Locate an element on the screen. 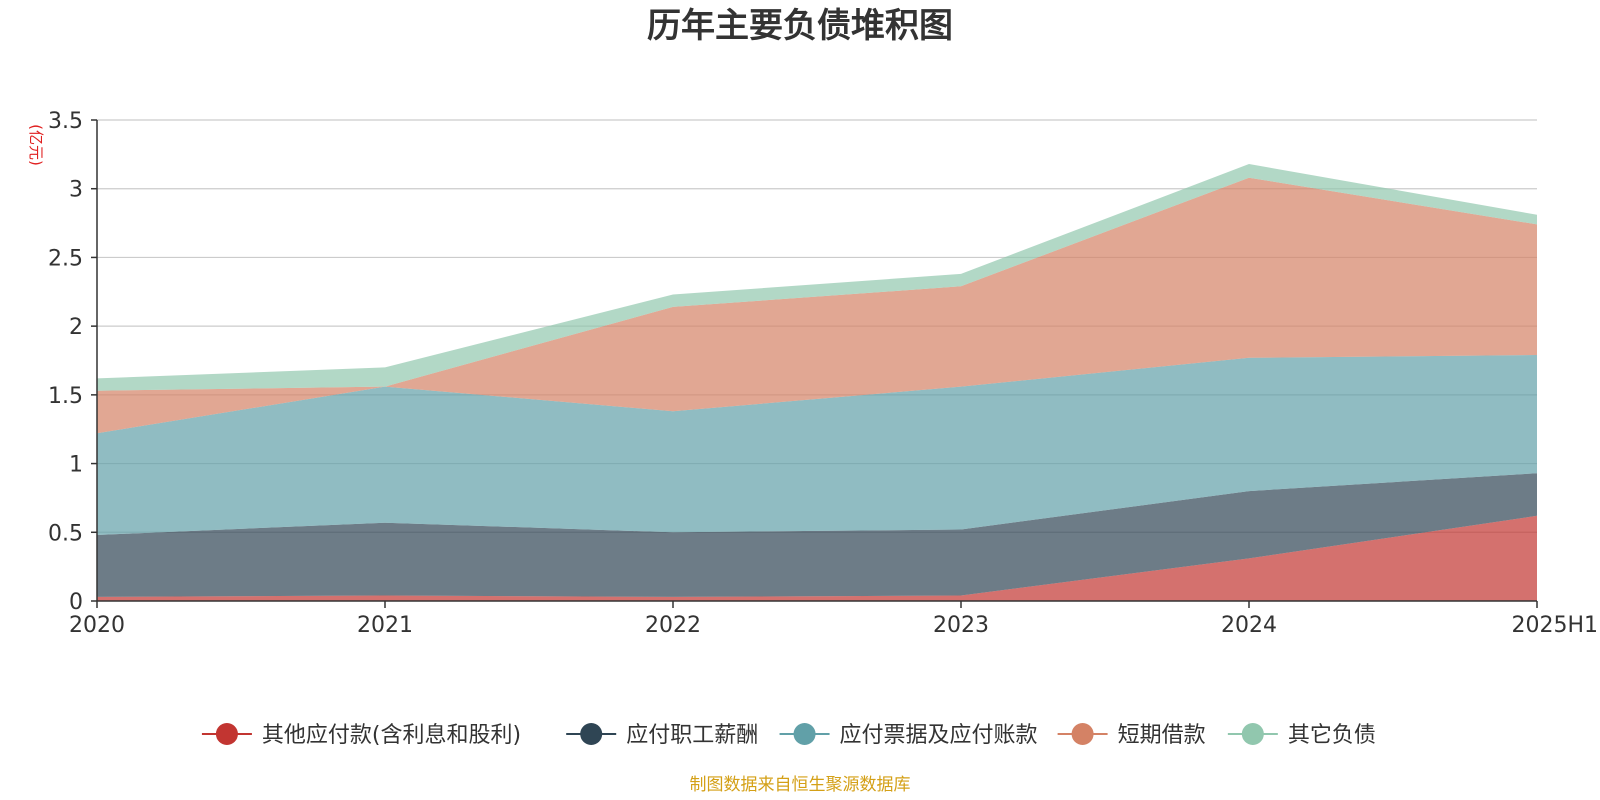  y-tick-label: 0.5 is located at coordinates (65, 533).